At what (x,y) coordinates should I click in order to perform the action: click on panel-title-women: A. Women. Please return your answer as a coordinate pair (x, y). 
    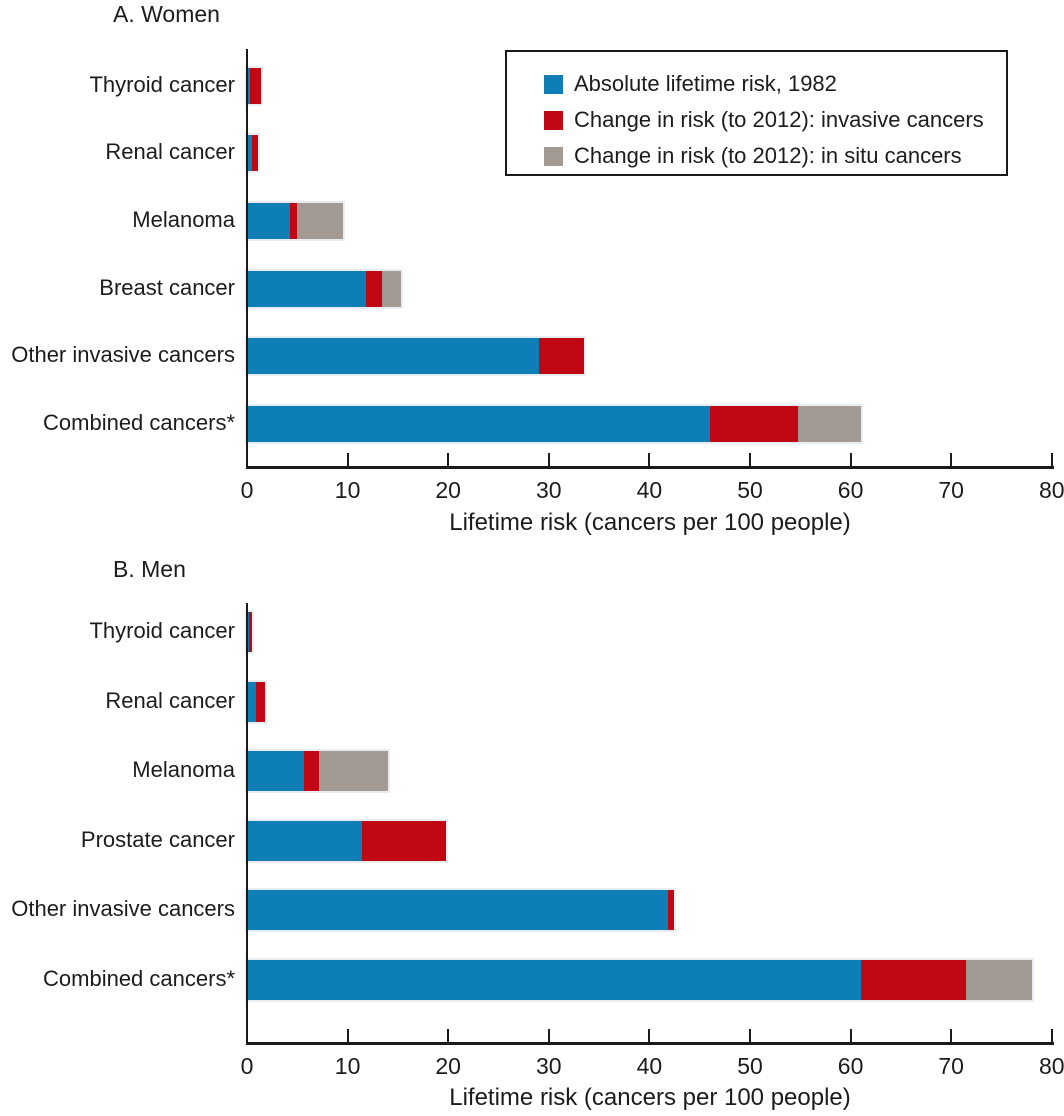
    Looking at the image, I should click on (166, 14).